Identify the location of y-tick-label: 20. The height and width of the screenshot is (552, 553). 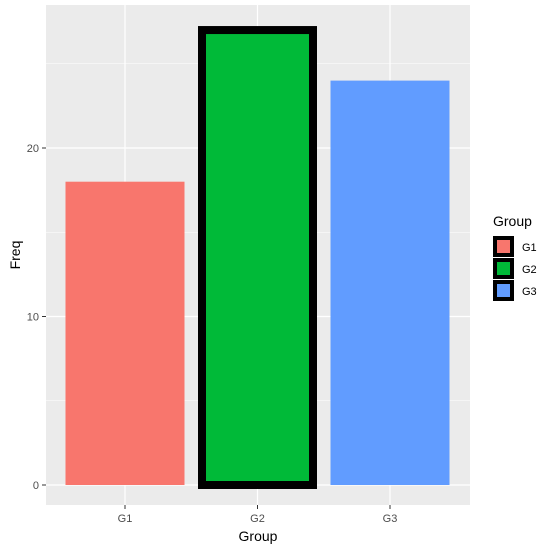
(33, 149).